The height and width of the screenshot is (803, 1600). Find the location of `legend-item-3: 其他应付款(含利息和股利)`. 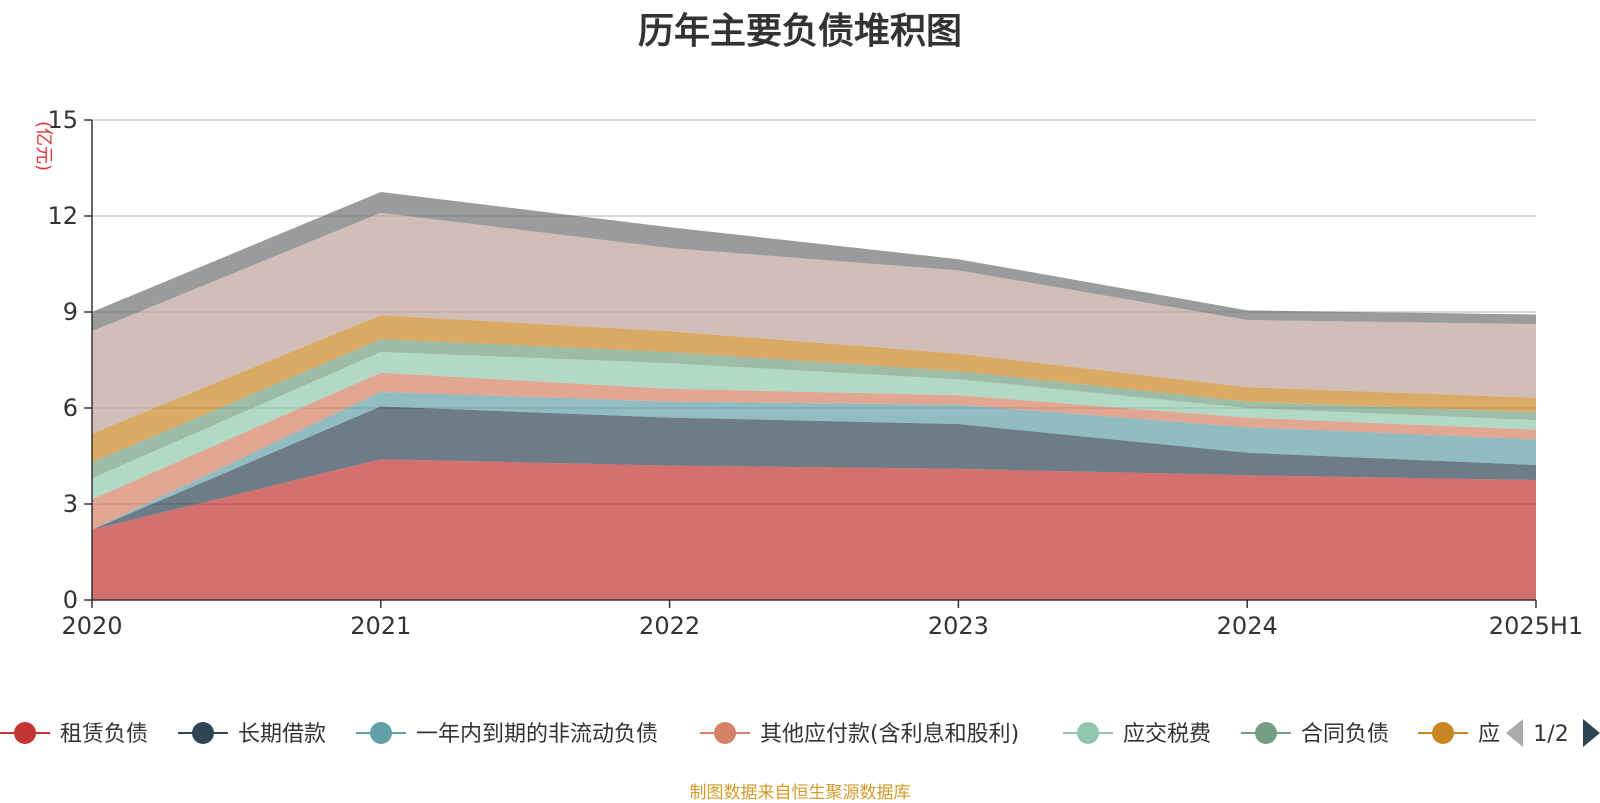

legend-item-3: 其他应付款(含利息和股利) is located at coordinates (859, 734).